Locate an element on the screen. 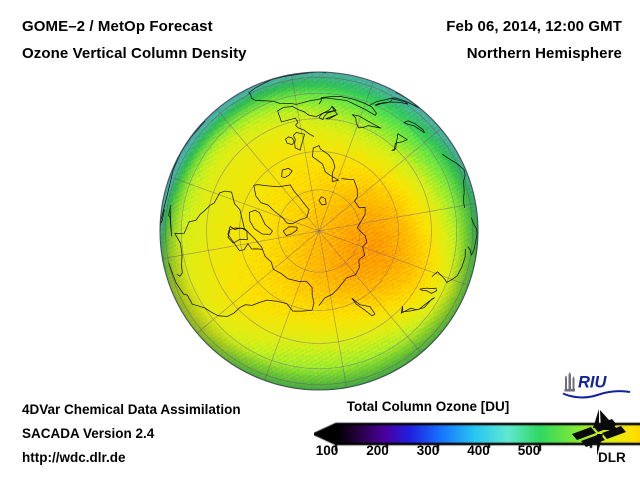  riu-swoosh-icon is located at coordinates (596, 394).